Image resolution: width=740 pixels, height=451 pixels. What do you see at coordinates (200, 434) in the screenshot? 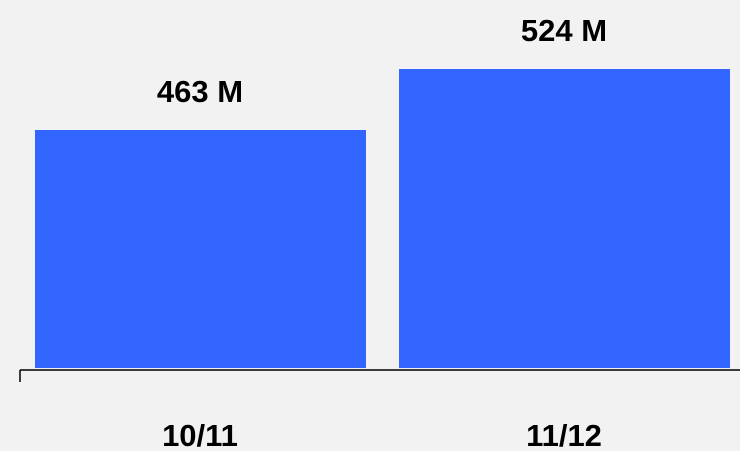
I see `x-tick-label: 10/11` at bounding box center [200, 434].